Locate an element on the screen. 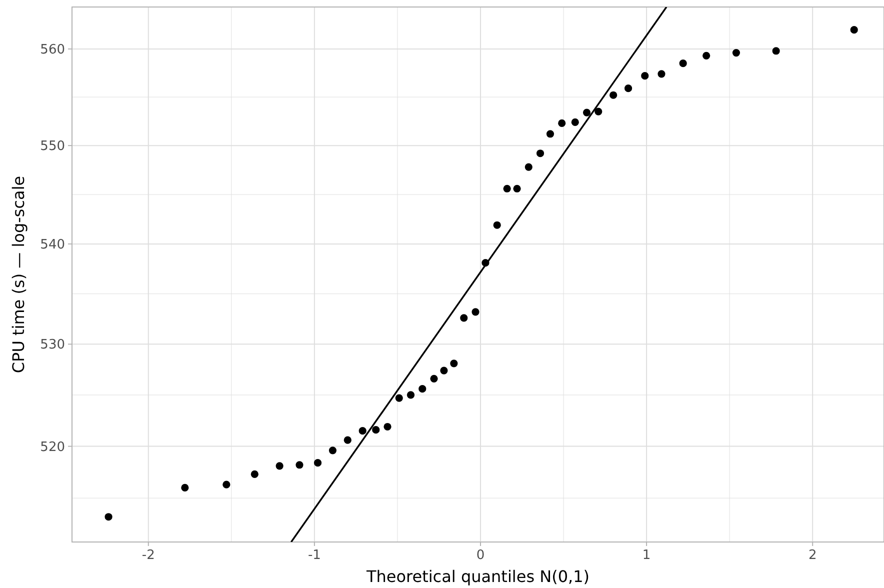  y-tick-label: 550 is located at coordinates (52, 146).